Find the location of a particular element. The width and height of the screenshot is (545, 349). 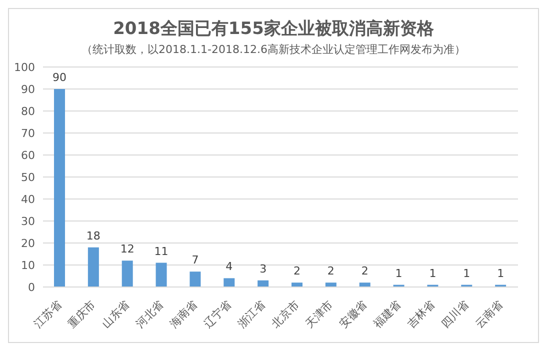

y-tick-label: 80 is located at coordinates (28, 111).